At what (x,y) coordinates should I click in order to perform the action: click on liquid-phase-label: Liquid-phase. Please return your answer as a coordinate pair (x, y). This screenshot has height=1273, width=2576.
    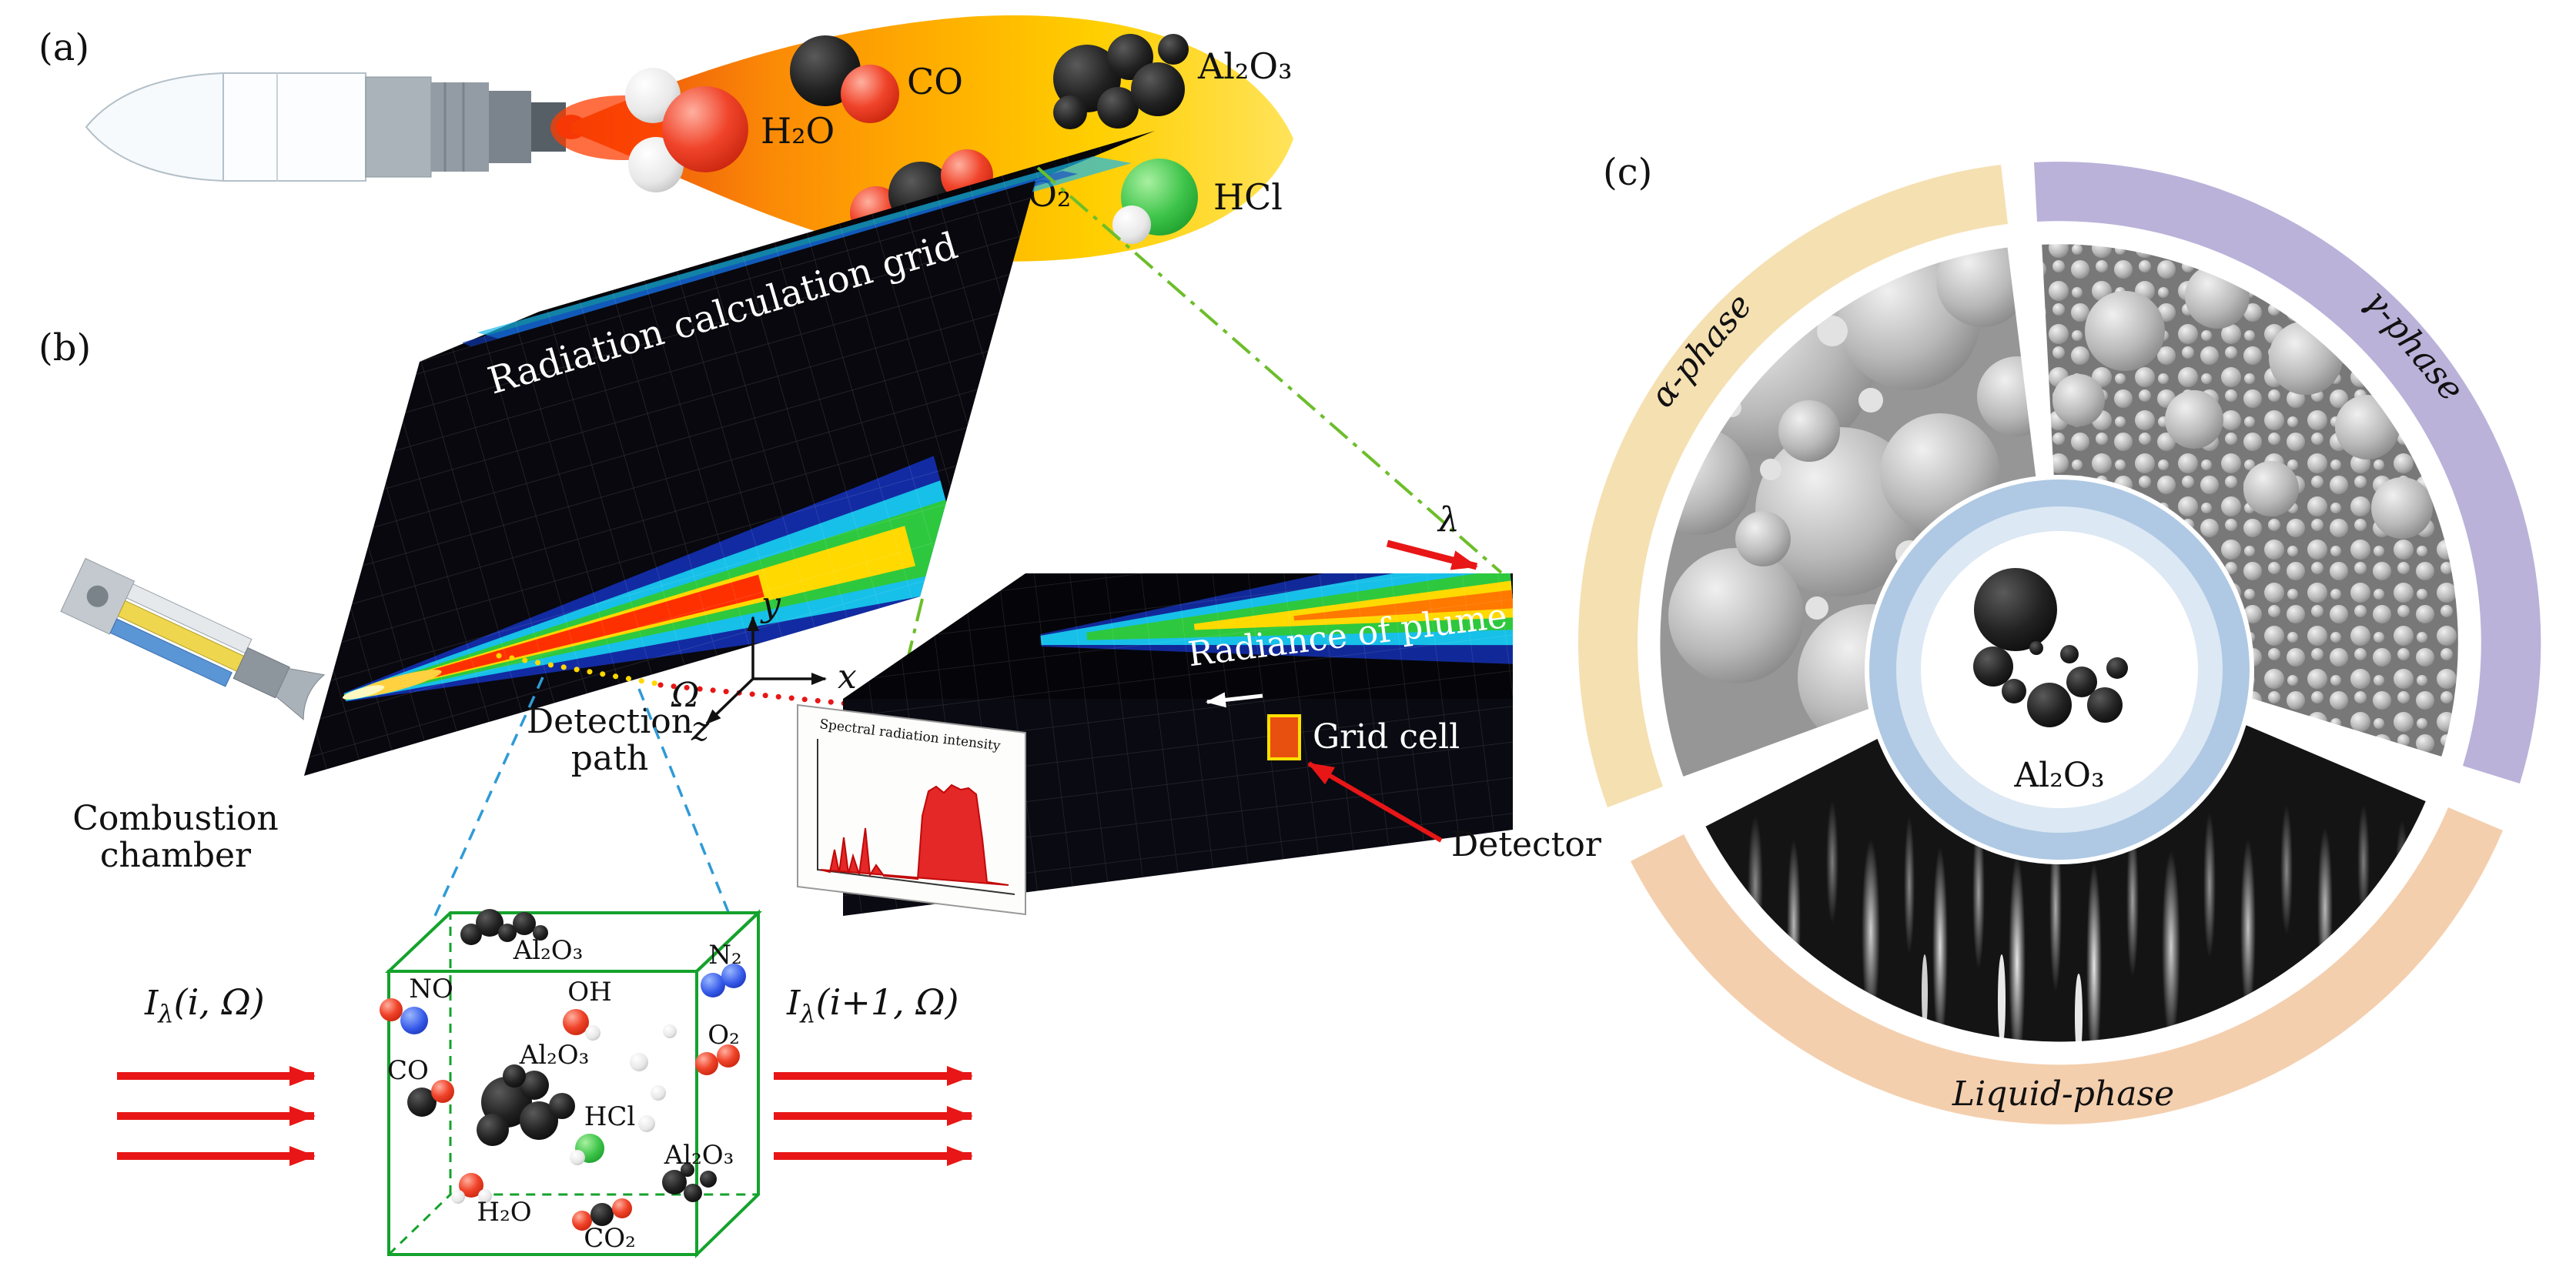
    Looking at the image, I should click on (2063, 1094).